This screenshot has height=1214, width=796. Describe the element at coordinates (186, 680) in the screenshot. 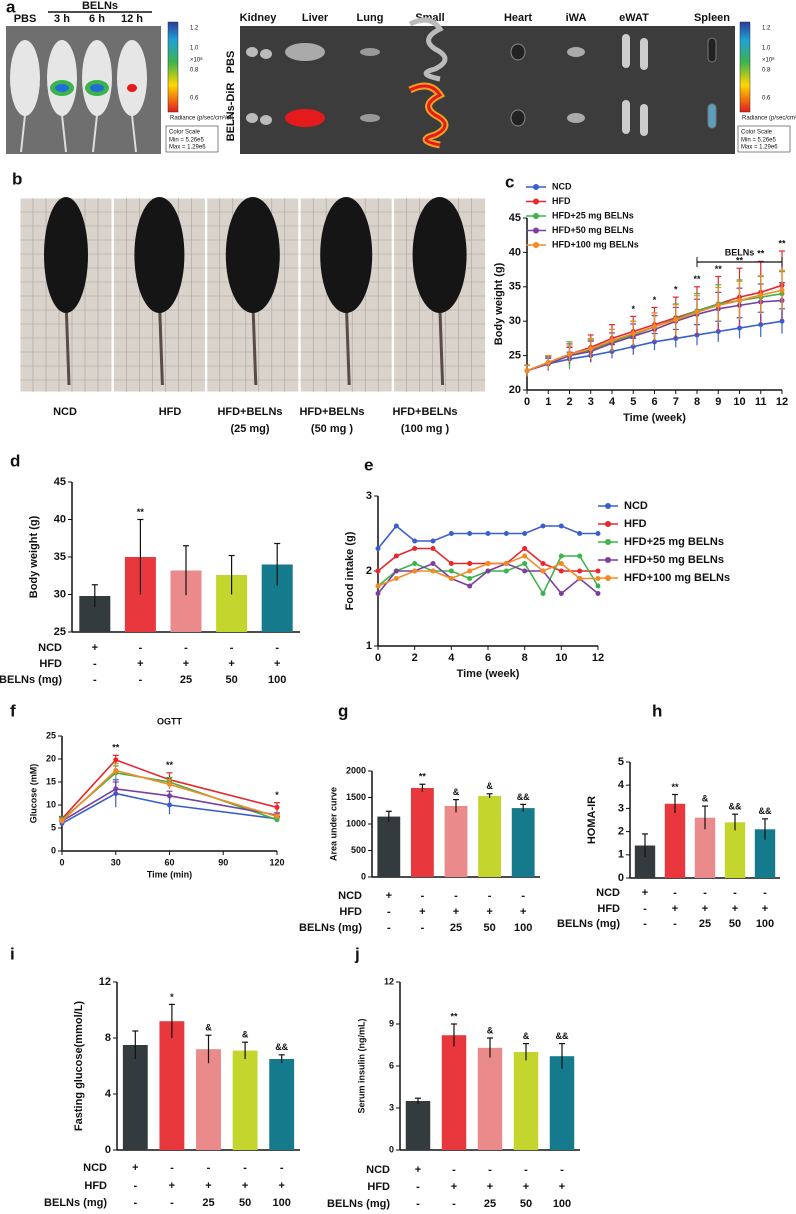

I see `condition-cell: 25` at that location.